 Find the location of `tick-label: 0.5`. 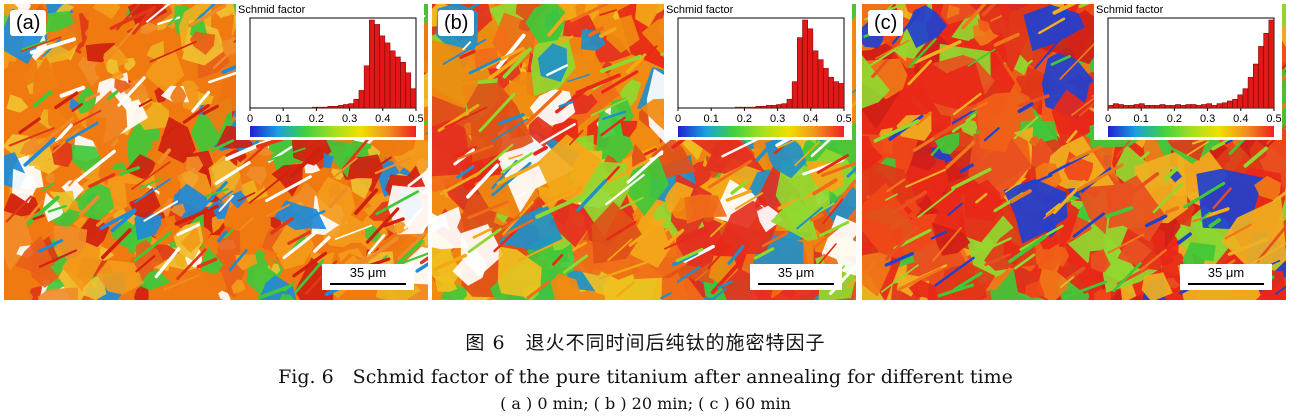

tick-label: 0.5 is located at coordinates (1273, 119).